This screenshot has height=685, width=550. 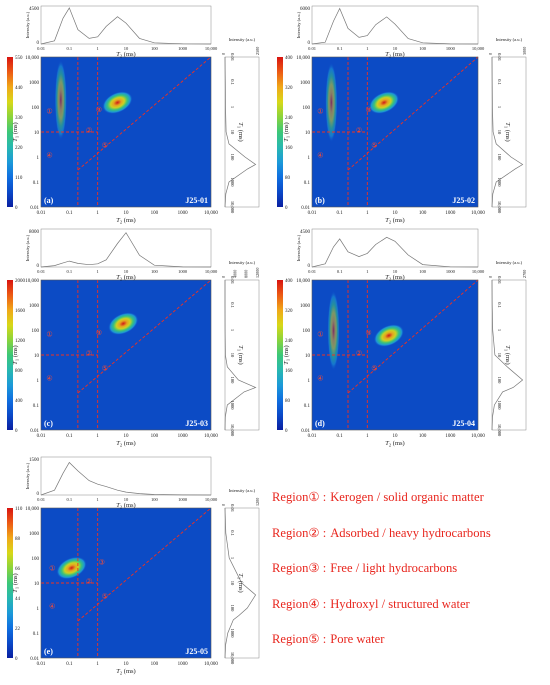 What do you see at coordinates (305, 208) in the screenshot?
I see `y-tick-label: 0.01` at bounding box center [305, 208].